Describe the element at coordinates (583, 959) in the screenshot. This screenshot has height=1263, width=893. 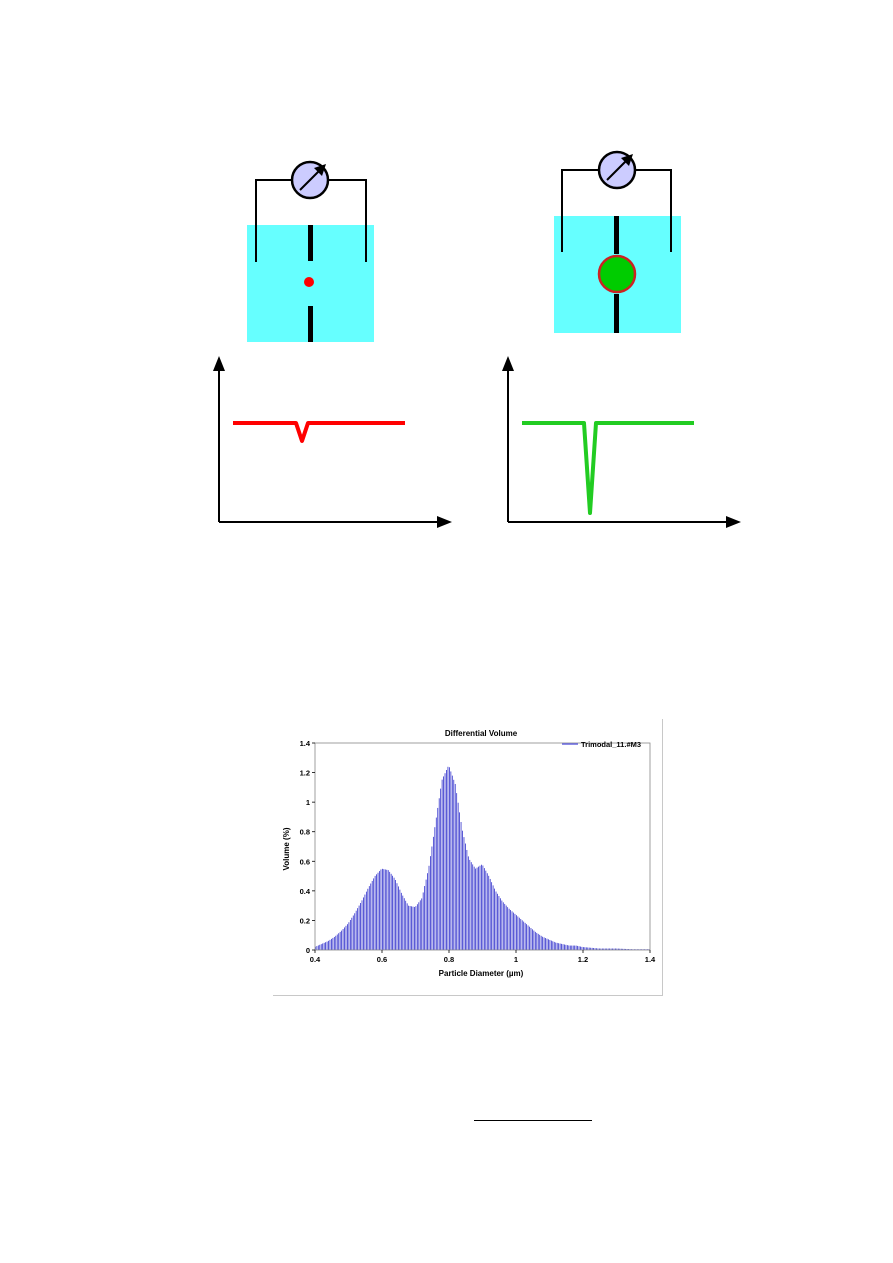
I see `x-tick-label: 1.2` at that location.